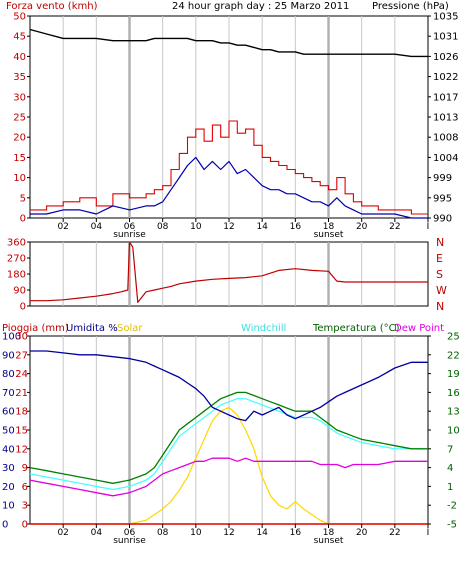 This screenshot has height=566, width=468. What do you see at coordinates (453, 412) in the screenshot?
I see `temp-y-label: 13` at bounding box center [453, 412].